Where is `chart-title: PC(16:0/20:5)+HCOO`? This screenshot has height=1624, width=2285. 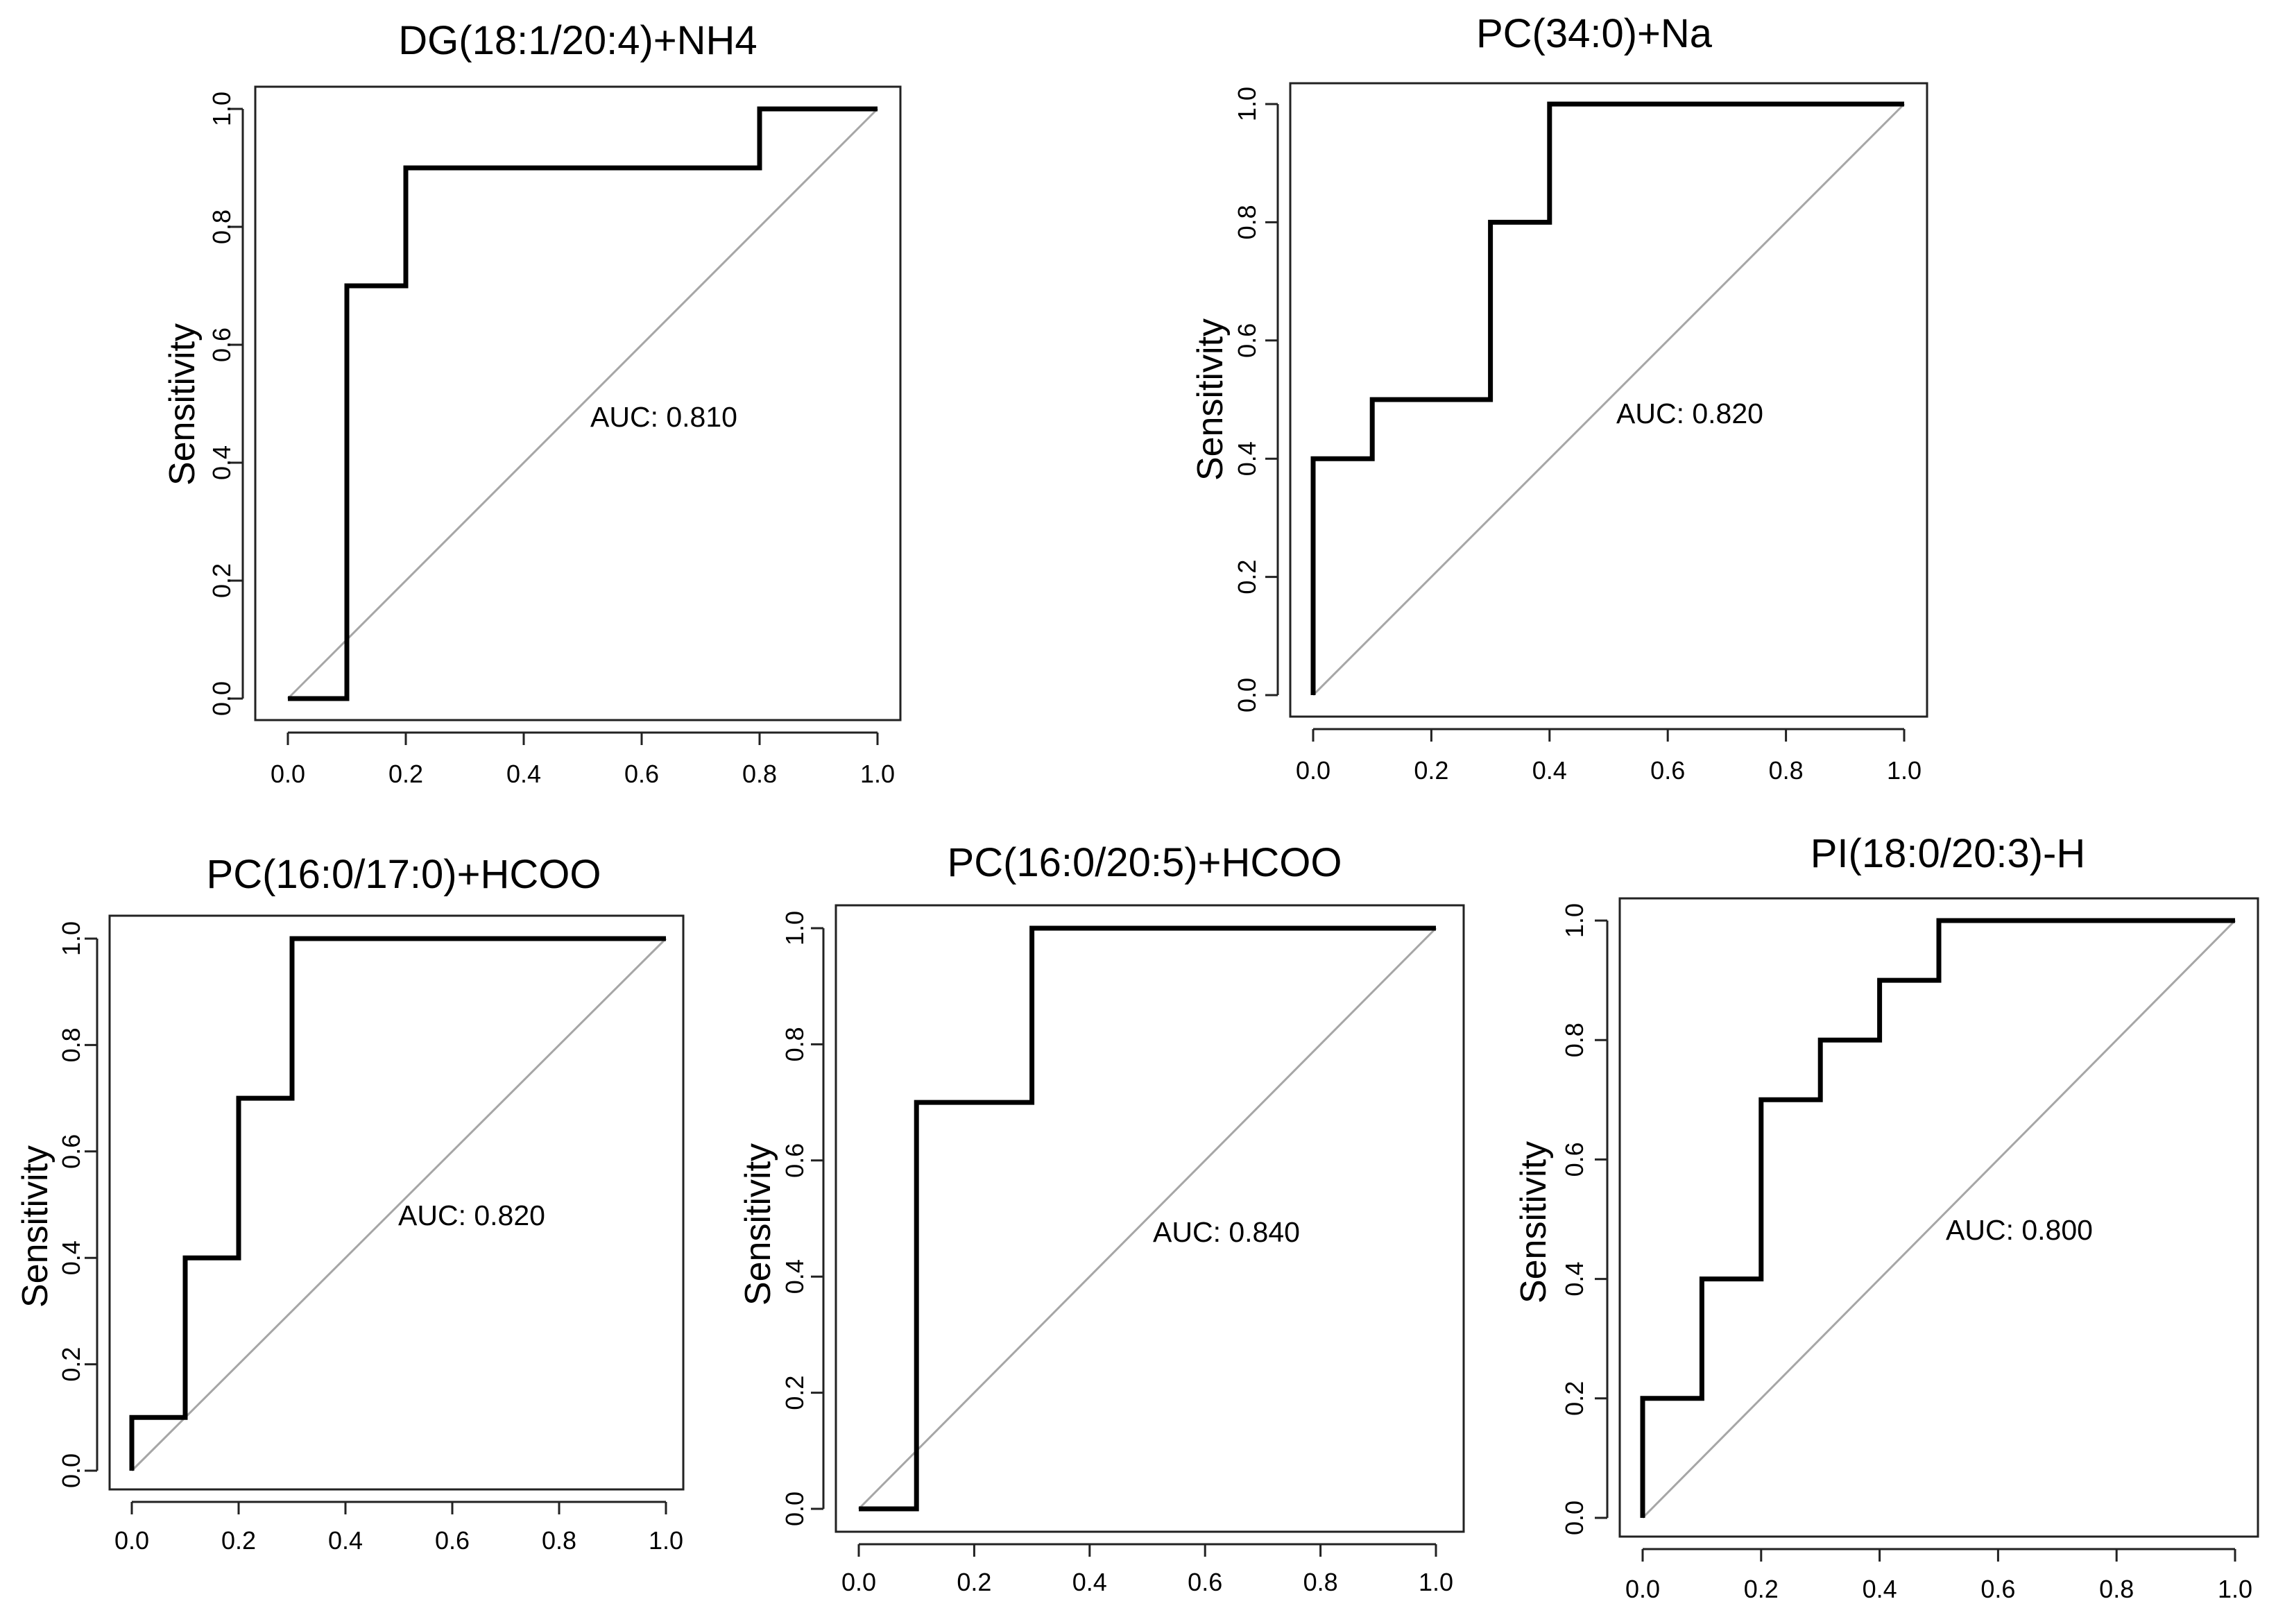
chart-title: PC(16:0/20:5)+HCOO is located at coordinates (1145, 863).